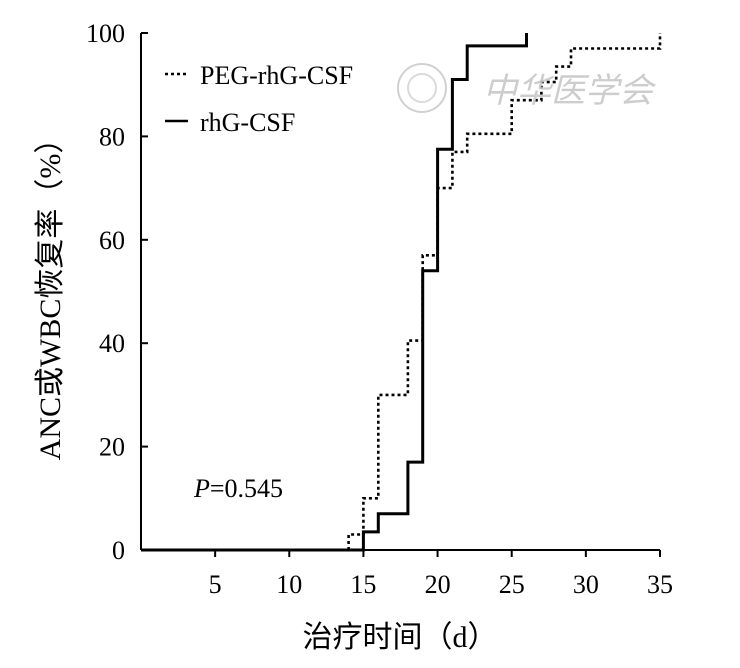 This screenshot has height=668, width=740. What do you see at coordinates (276, 75) in the screenshot?
I see `legend-label-peg-rhg-csf: PEG-rhG-CSF` at bounding box center [276, 75].